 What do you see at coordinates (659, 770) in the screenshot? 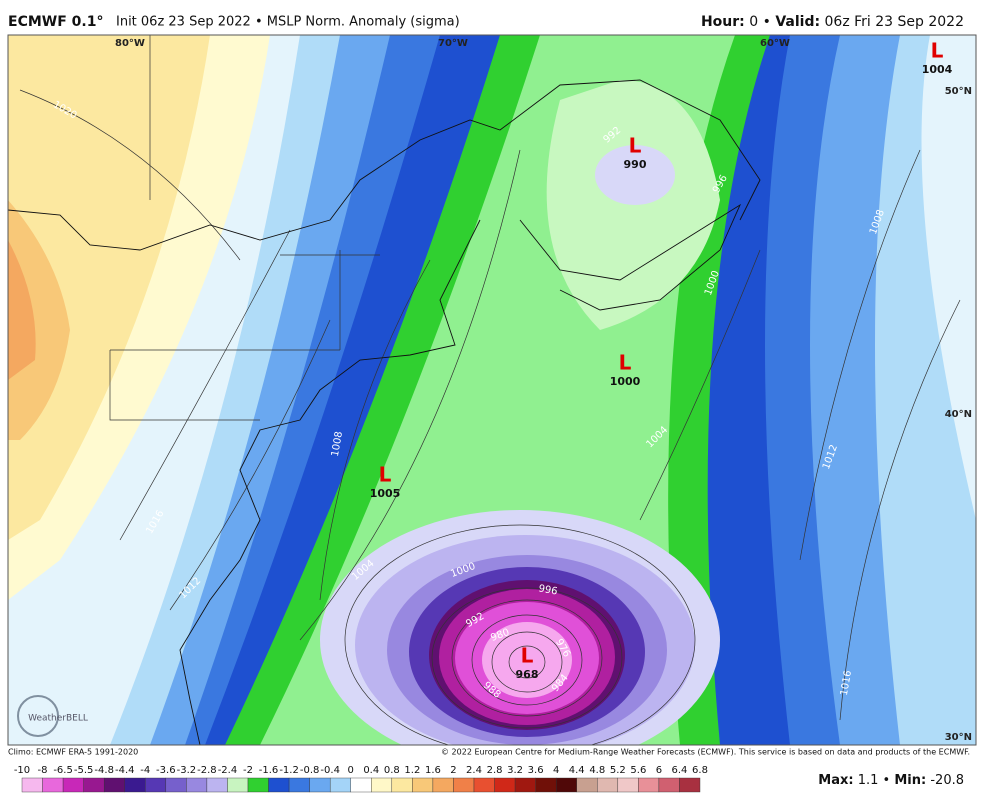
I see `colorbar-label: 6` at bounding box center [659, 770].